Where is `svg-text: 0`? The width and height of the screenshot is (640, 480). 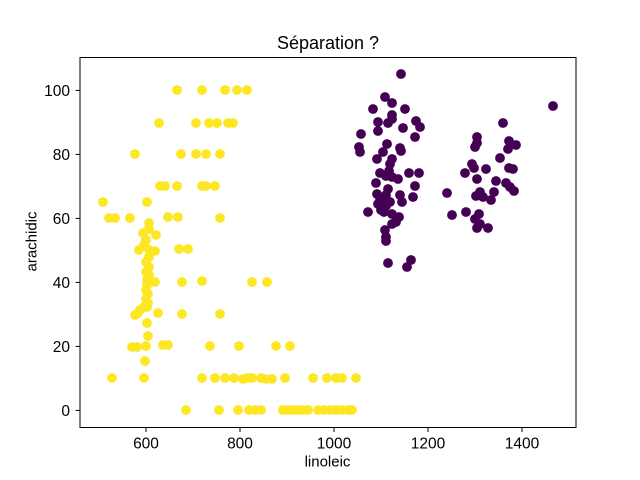
svg-text: 0 is located at coordinates (65, 411).